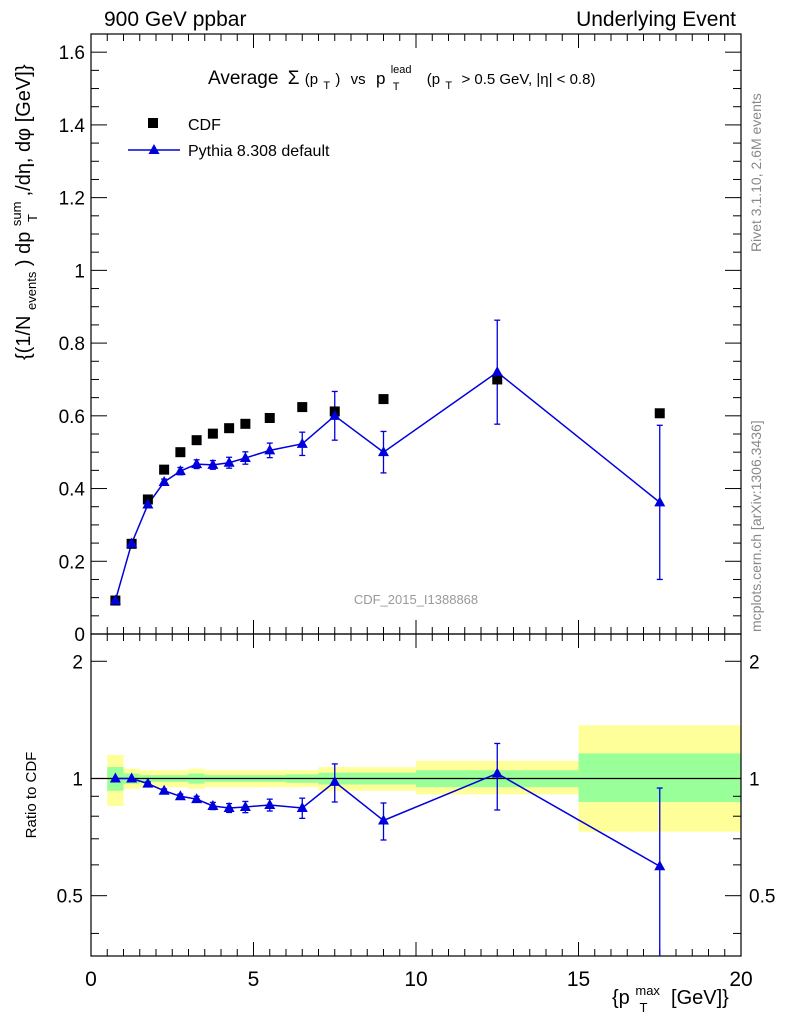 The width and height of the screenshot is (786, 1024). I want to click on x-tick-label: 5, so click(254, 979).